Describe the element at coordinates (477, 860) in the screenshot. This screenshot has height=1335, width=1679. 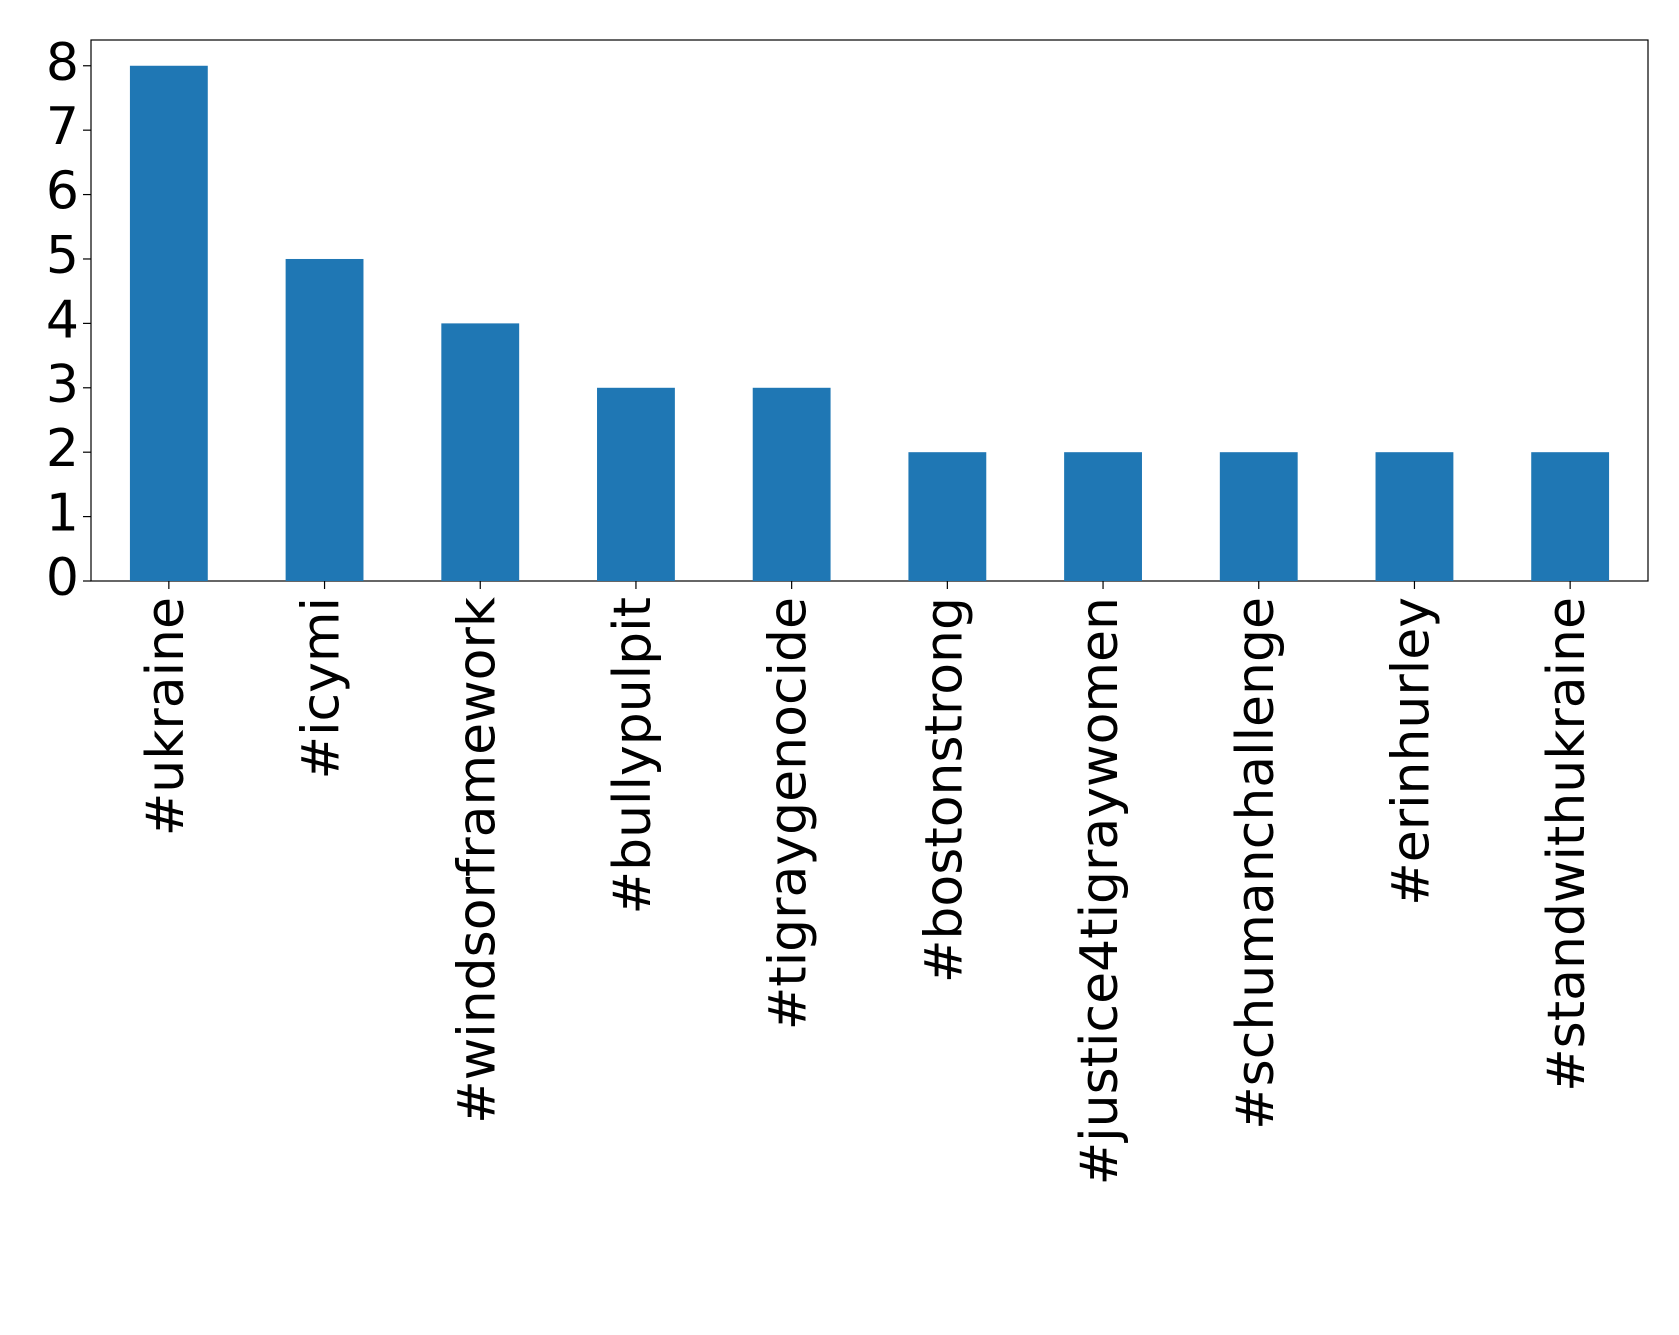
I see `x-tick-label: #windsorframework` at that location.